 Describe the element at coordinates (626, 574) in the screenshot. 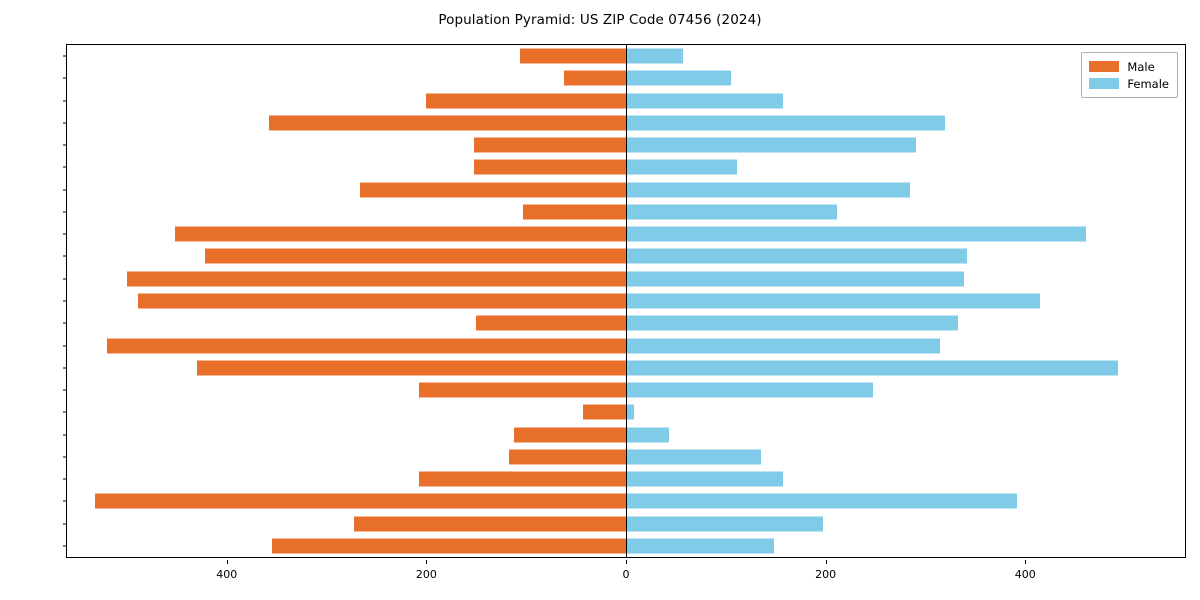

I see `x-tick-label: 0` at that location.